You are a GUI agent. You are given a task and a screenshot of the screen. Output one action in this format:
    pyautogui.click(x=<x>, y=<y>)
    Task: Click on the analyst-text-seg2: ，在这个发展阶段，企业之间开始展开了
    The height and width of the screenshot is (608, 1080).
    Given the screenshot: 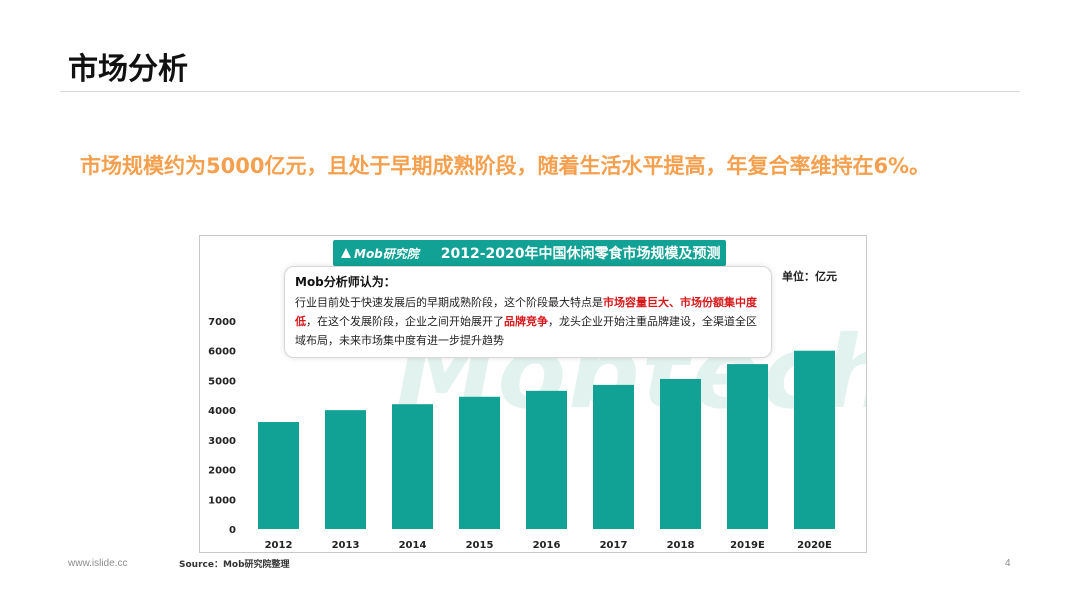 What is the action you would take?
    pyautogui.click(x=405, y=321)
    